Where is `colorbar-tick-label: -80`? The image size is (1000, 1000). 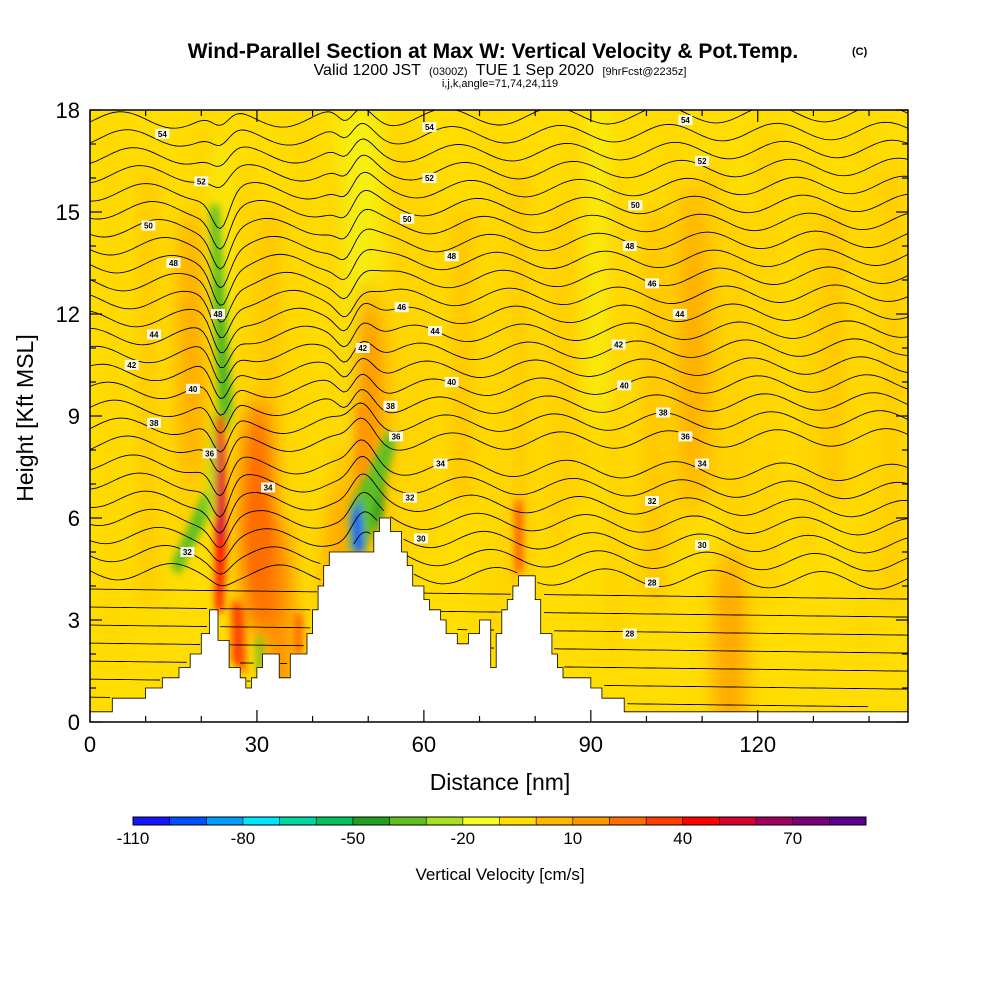 colorbar-tick-label: -80 is located at coordinates (243, 838).